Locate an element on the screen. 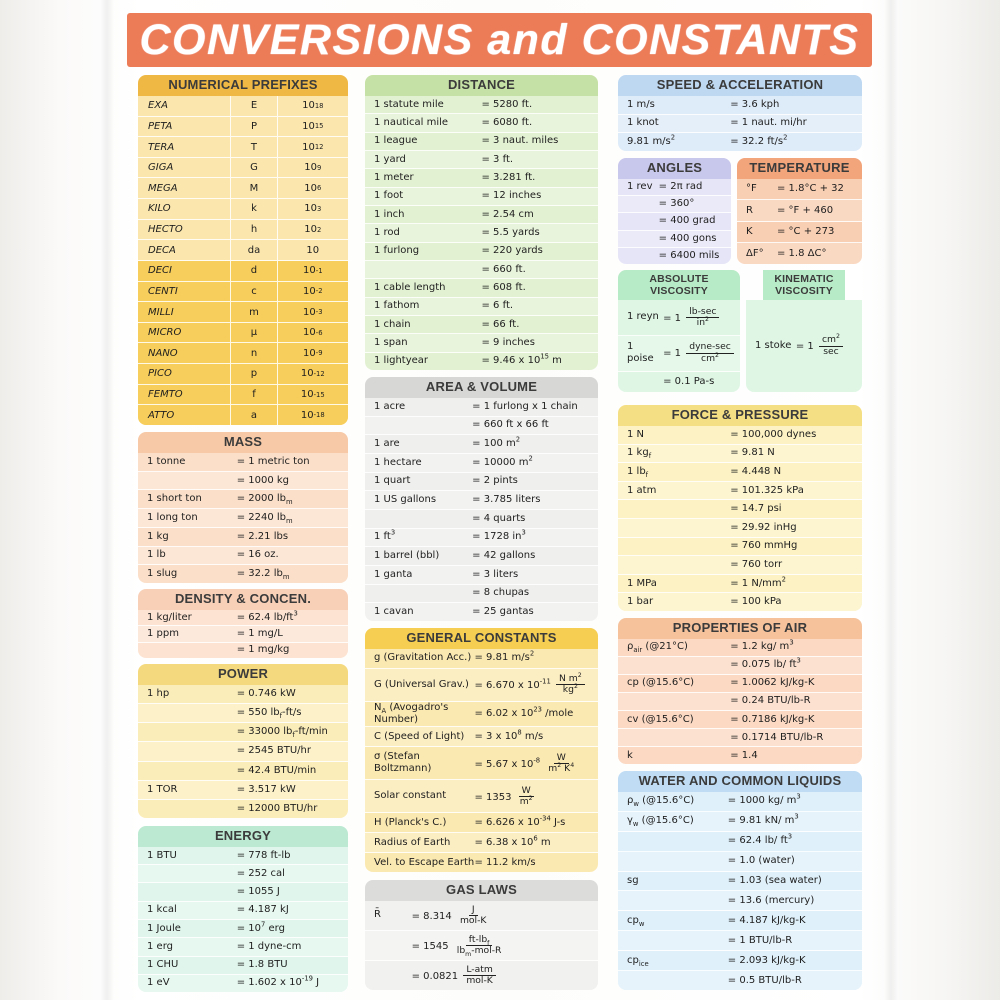 The image size is (1000, 1000). table-row: g (Gravitation Acc.) = 9.81 m/s2 is located at coordinates (481, 659).